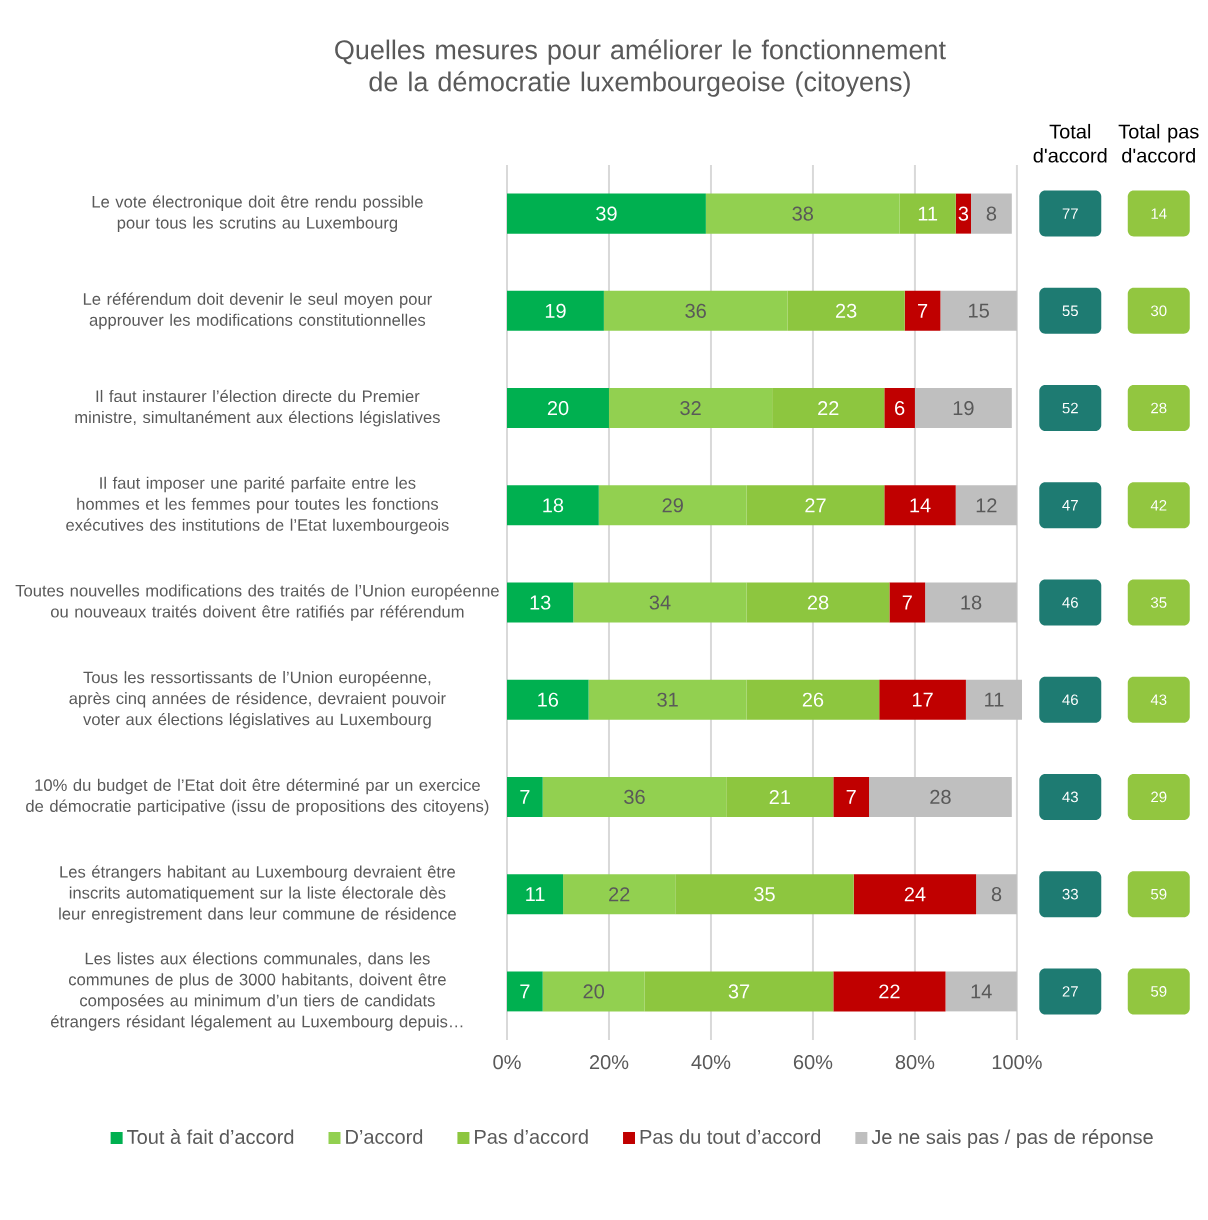 Image resolution: width=1208 pixels, height=1220 pixels. I want to click on data-label: 8, so click(996, 894).